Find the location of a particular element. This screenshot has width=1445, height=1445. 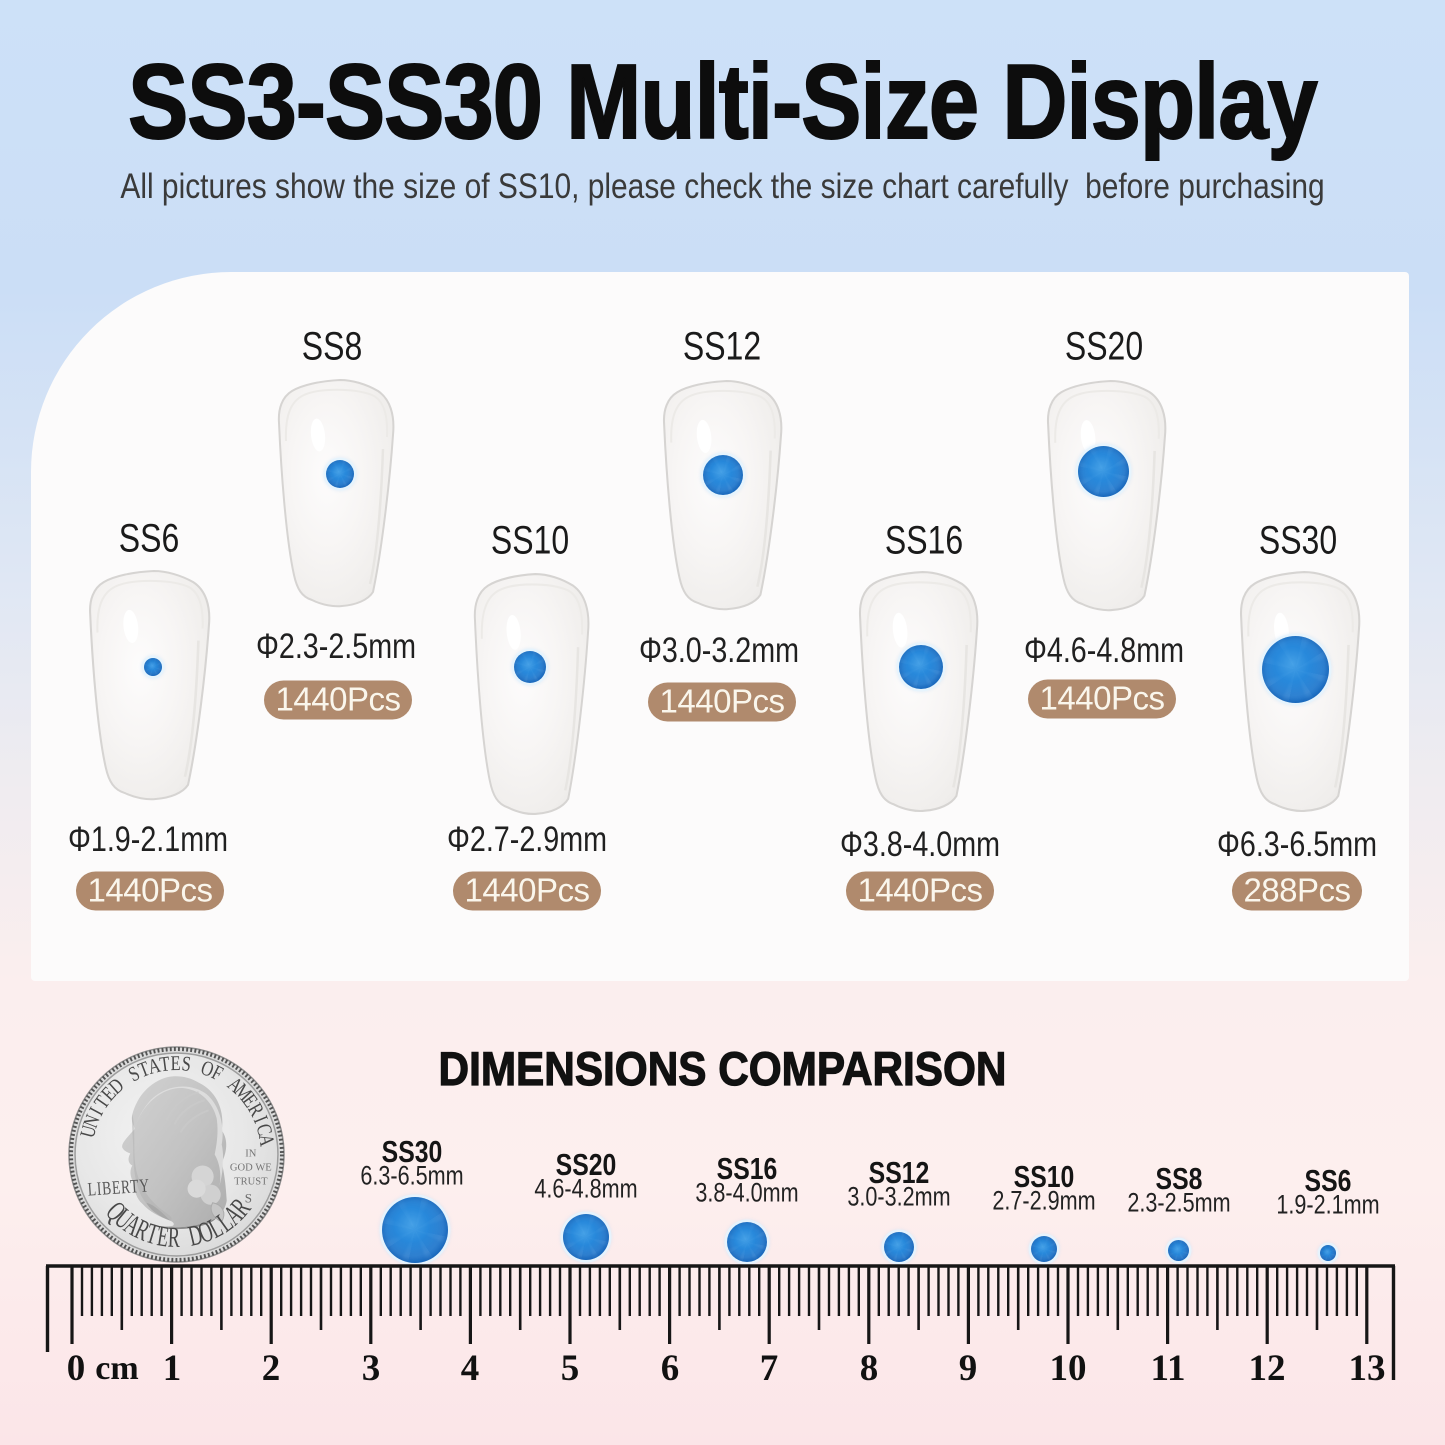

svg-text: 4 is located at coordinates (470, 1368).